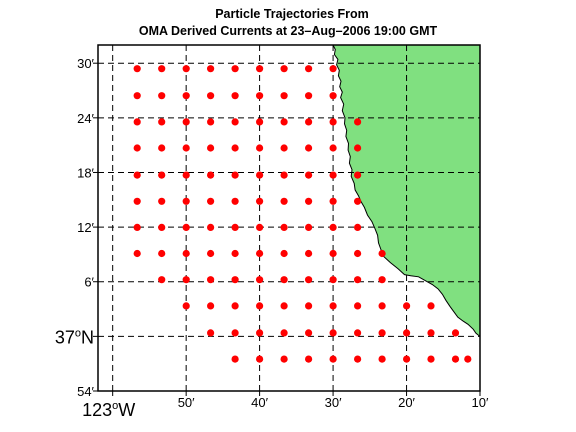 This screenshot has height=432, width=576. Describe the element at coordinates (85, 227) in the screenshot. I see `y-tick-label: 12′` at that location.